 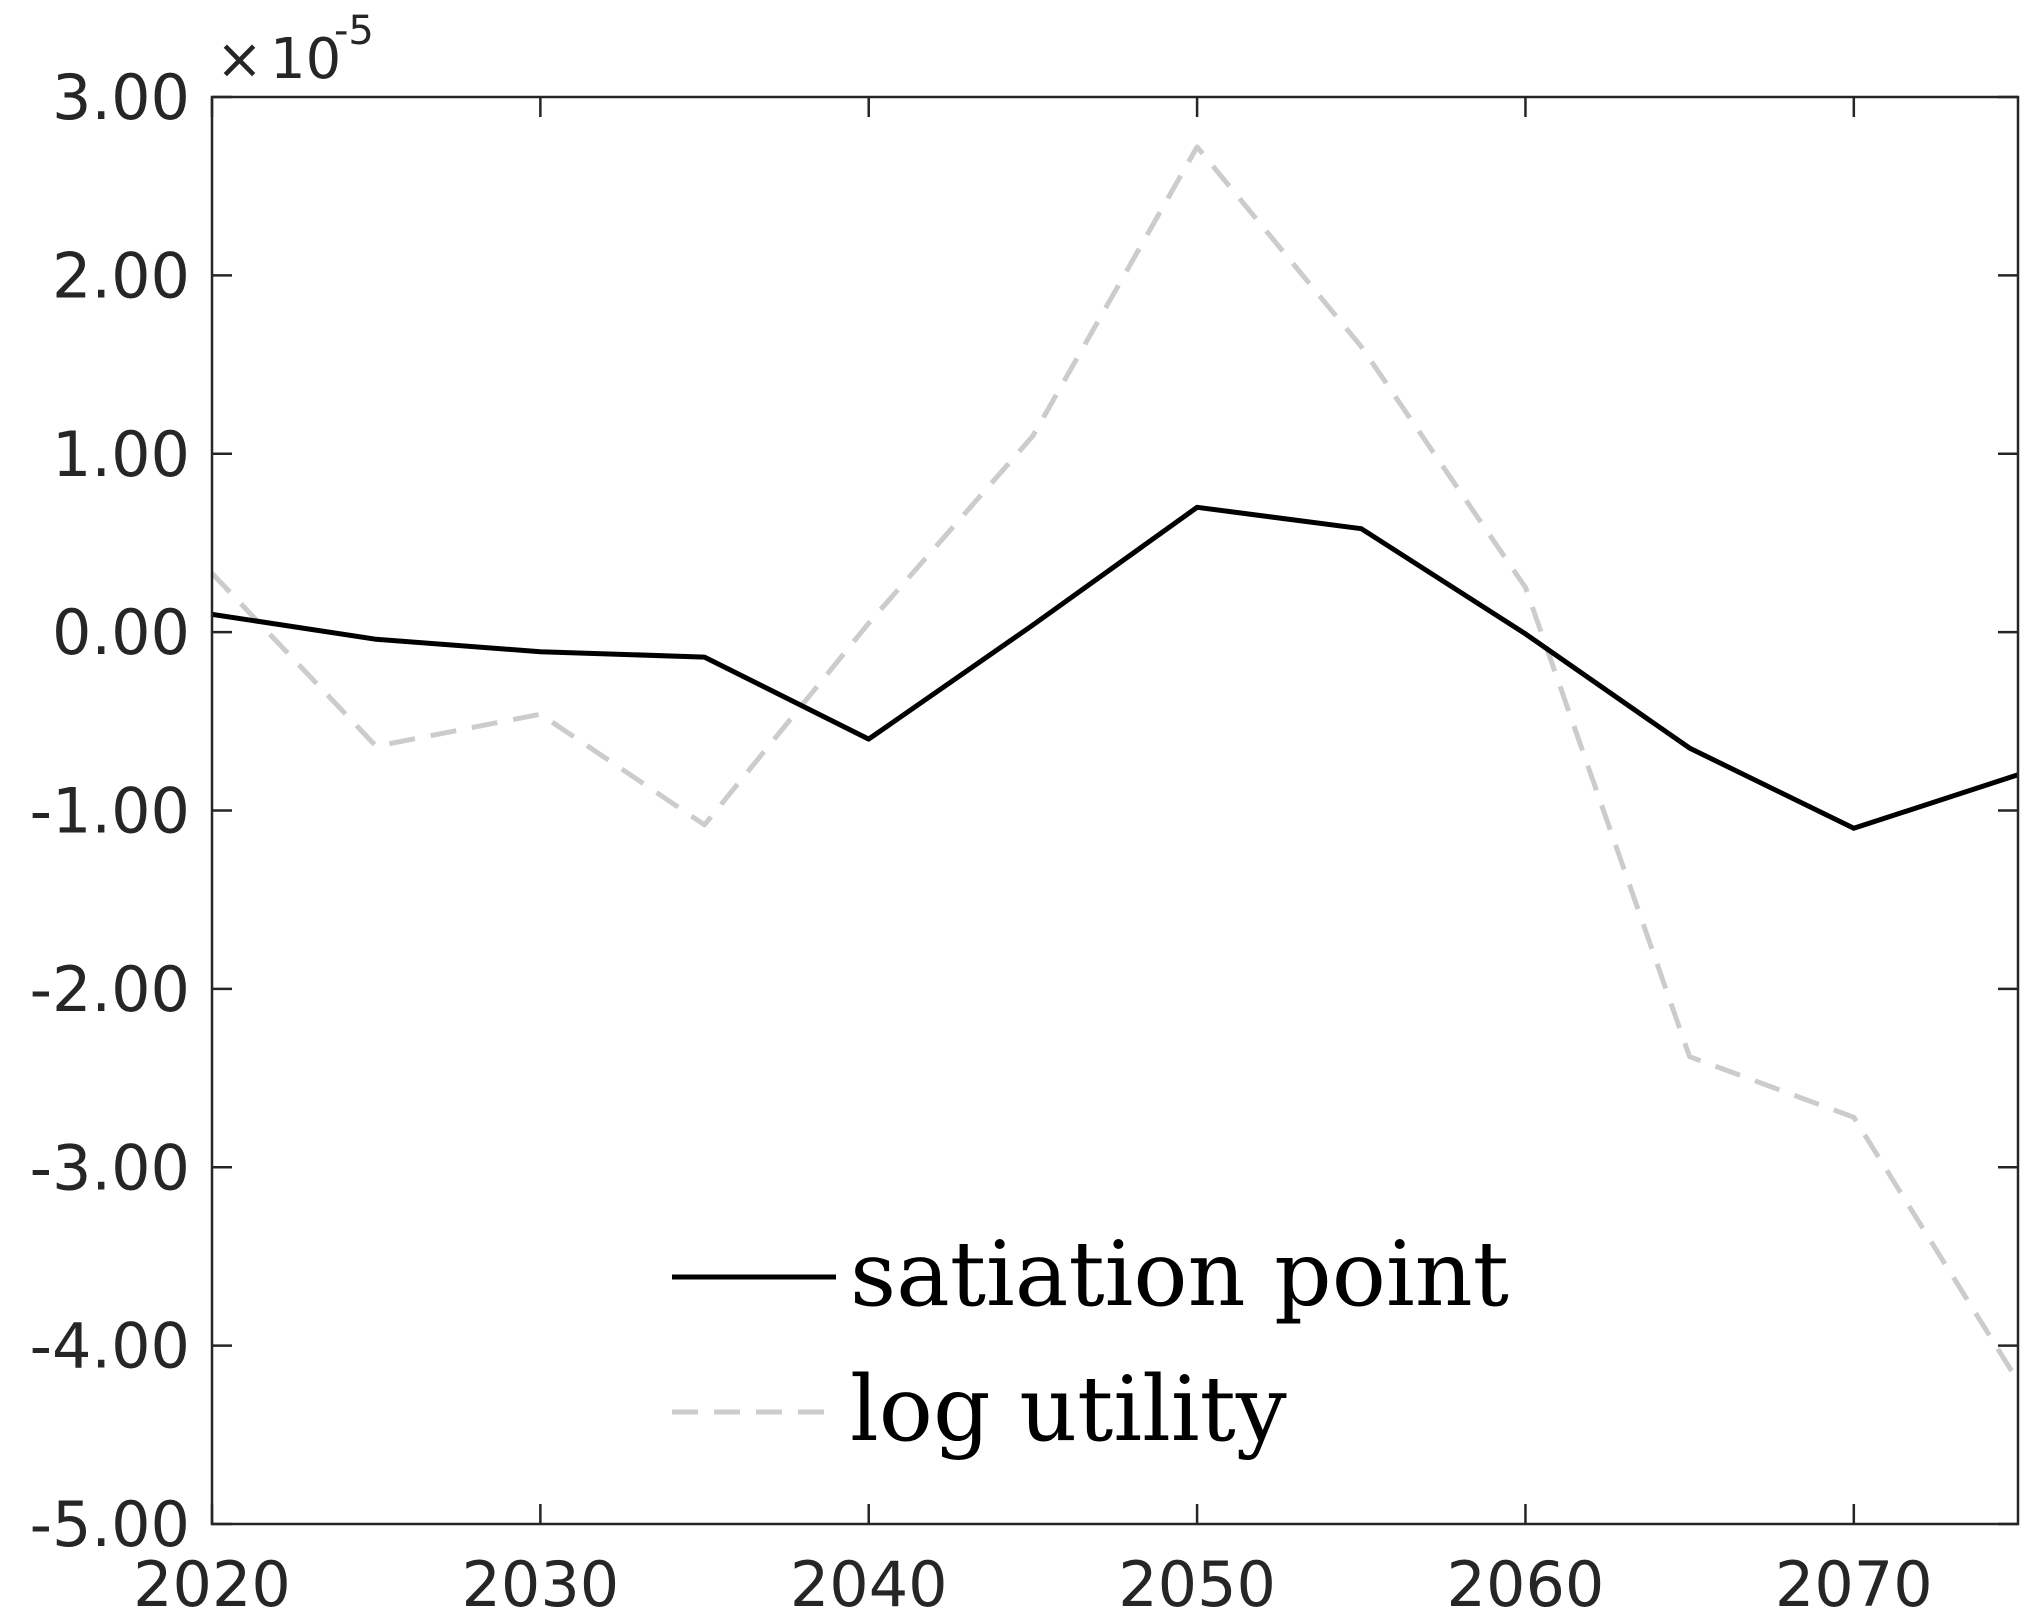 I want to click on legend-label-satiation-point: satiation point, so click(x=1179, y=1274).